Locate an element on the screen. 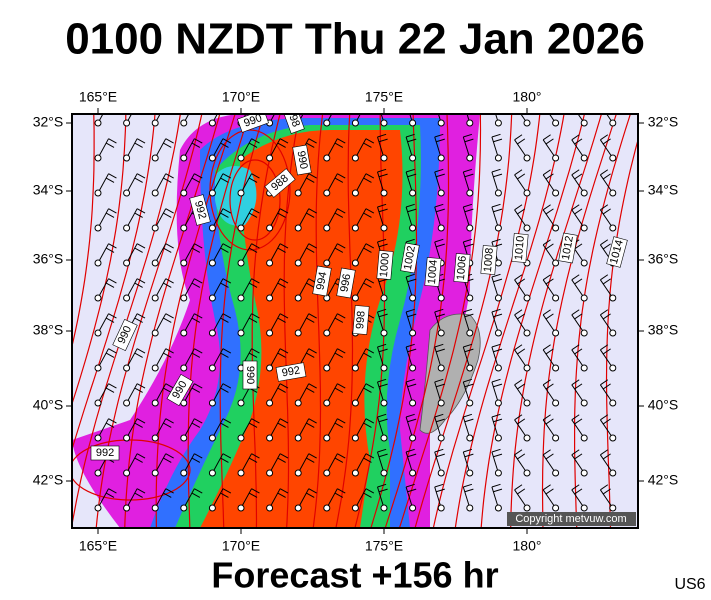 This screenshot has width=711, height=600. isobar-label: 994 is located at coordinates (322, 281).